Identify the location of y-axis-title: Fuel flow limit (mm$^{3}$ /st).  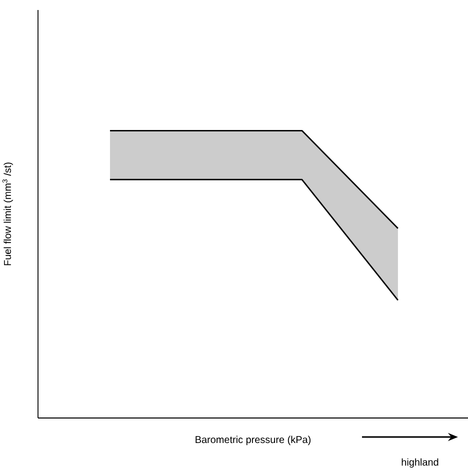
(7, 214).